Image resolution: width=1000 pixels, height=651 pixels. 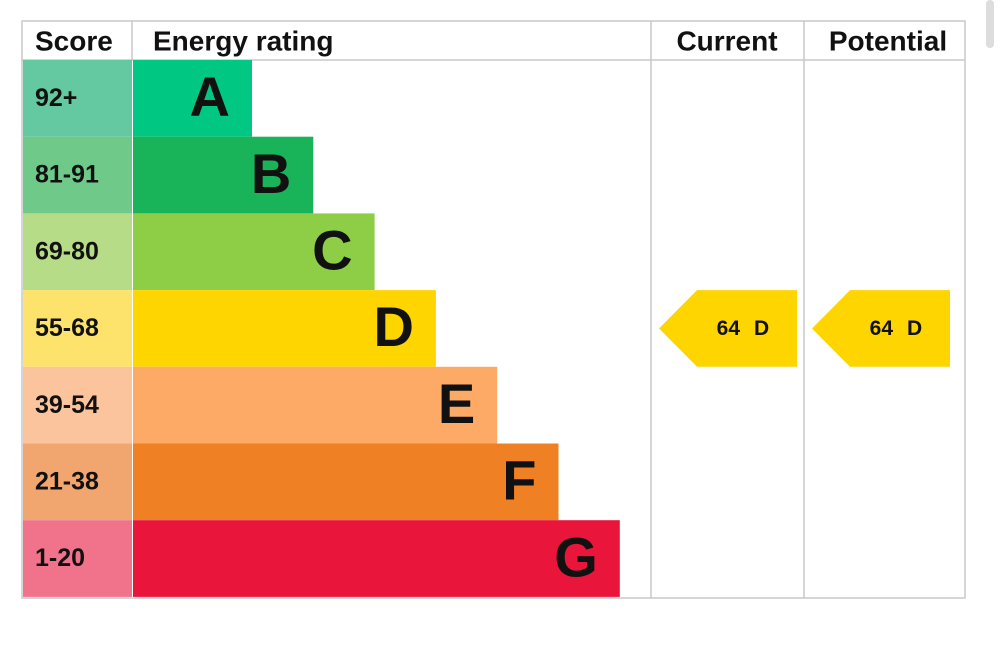 What do you see at coordinates (990, 24) in the screenshot?
I see `scrollbar` at bounding box center [990, 24].